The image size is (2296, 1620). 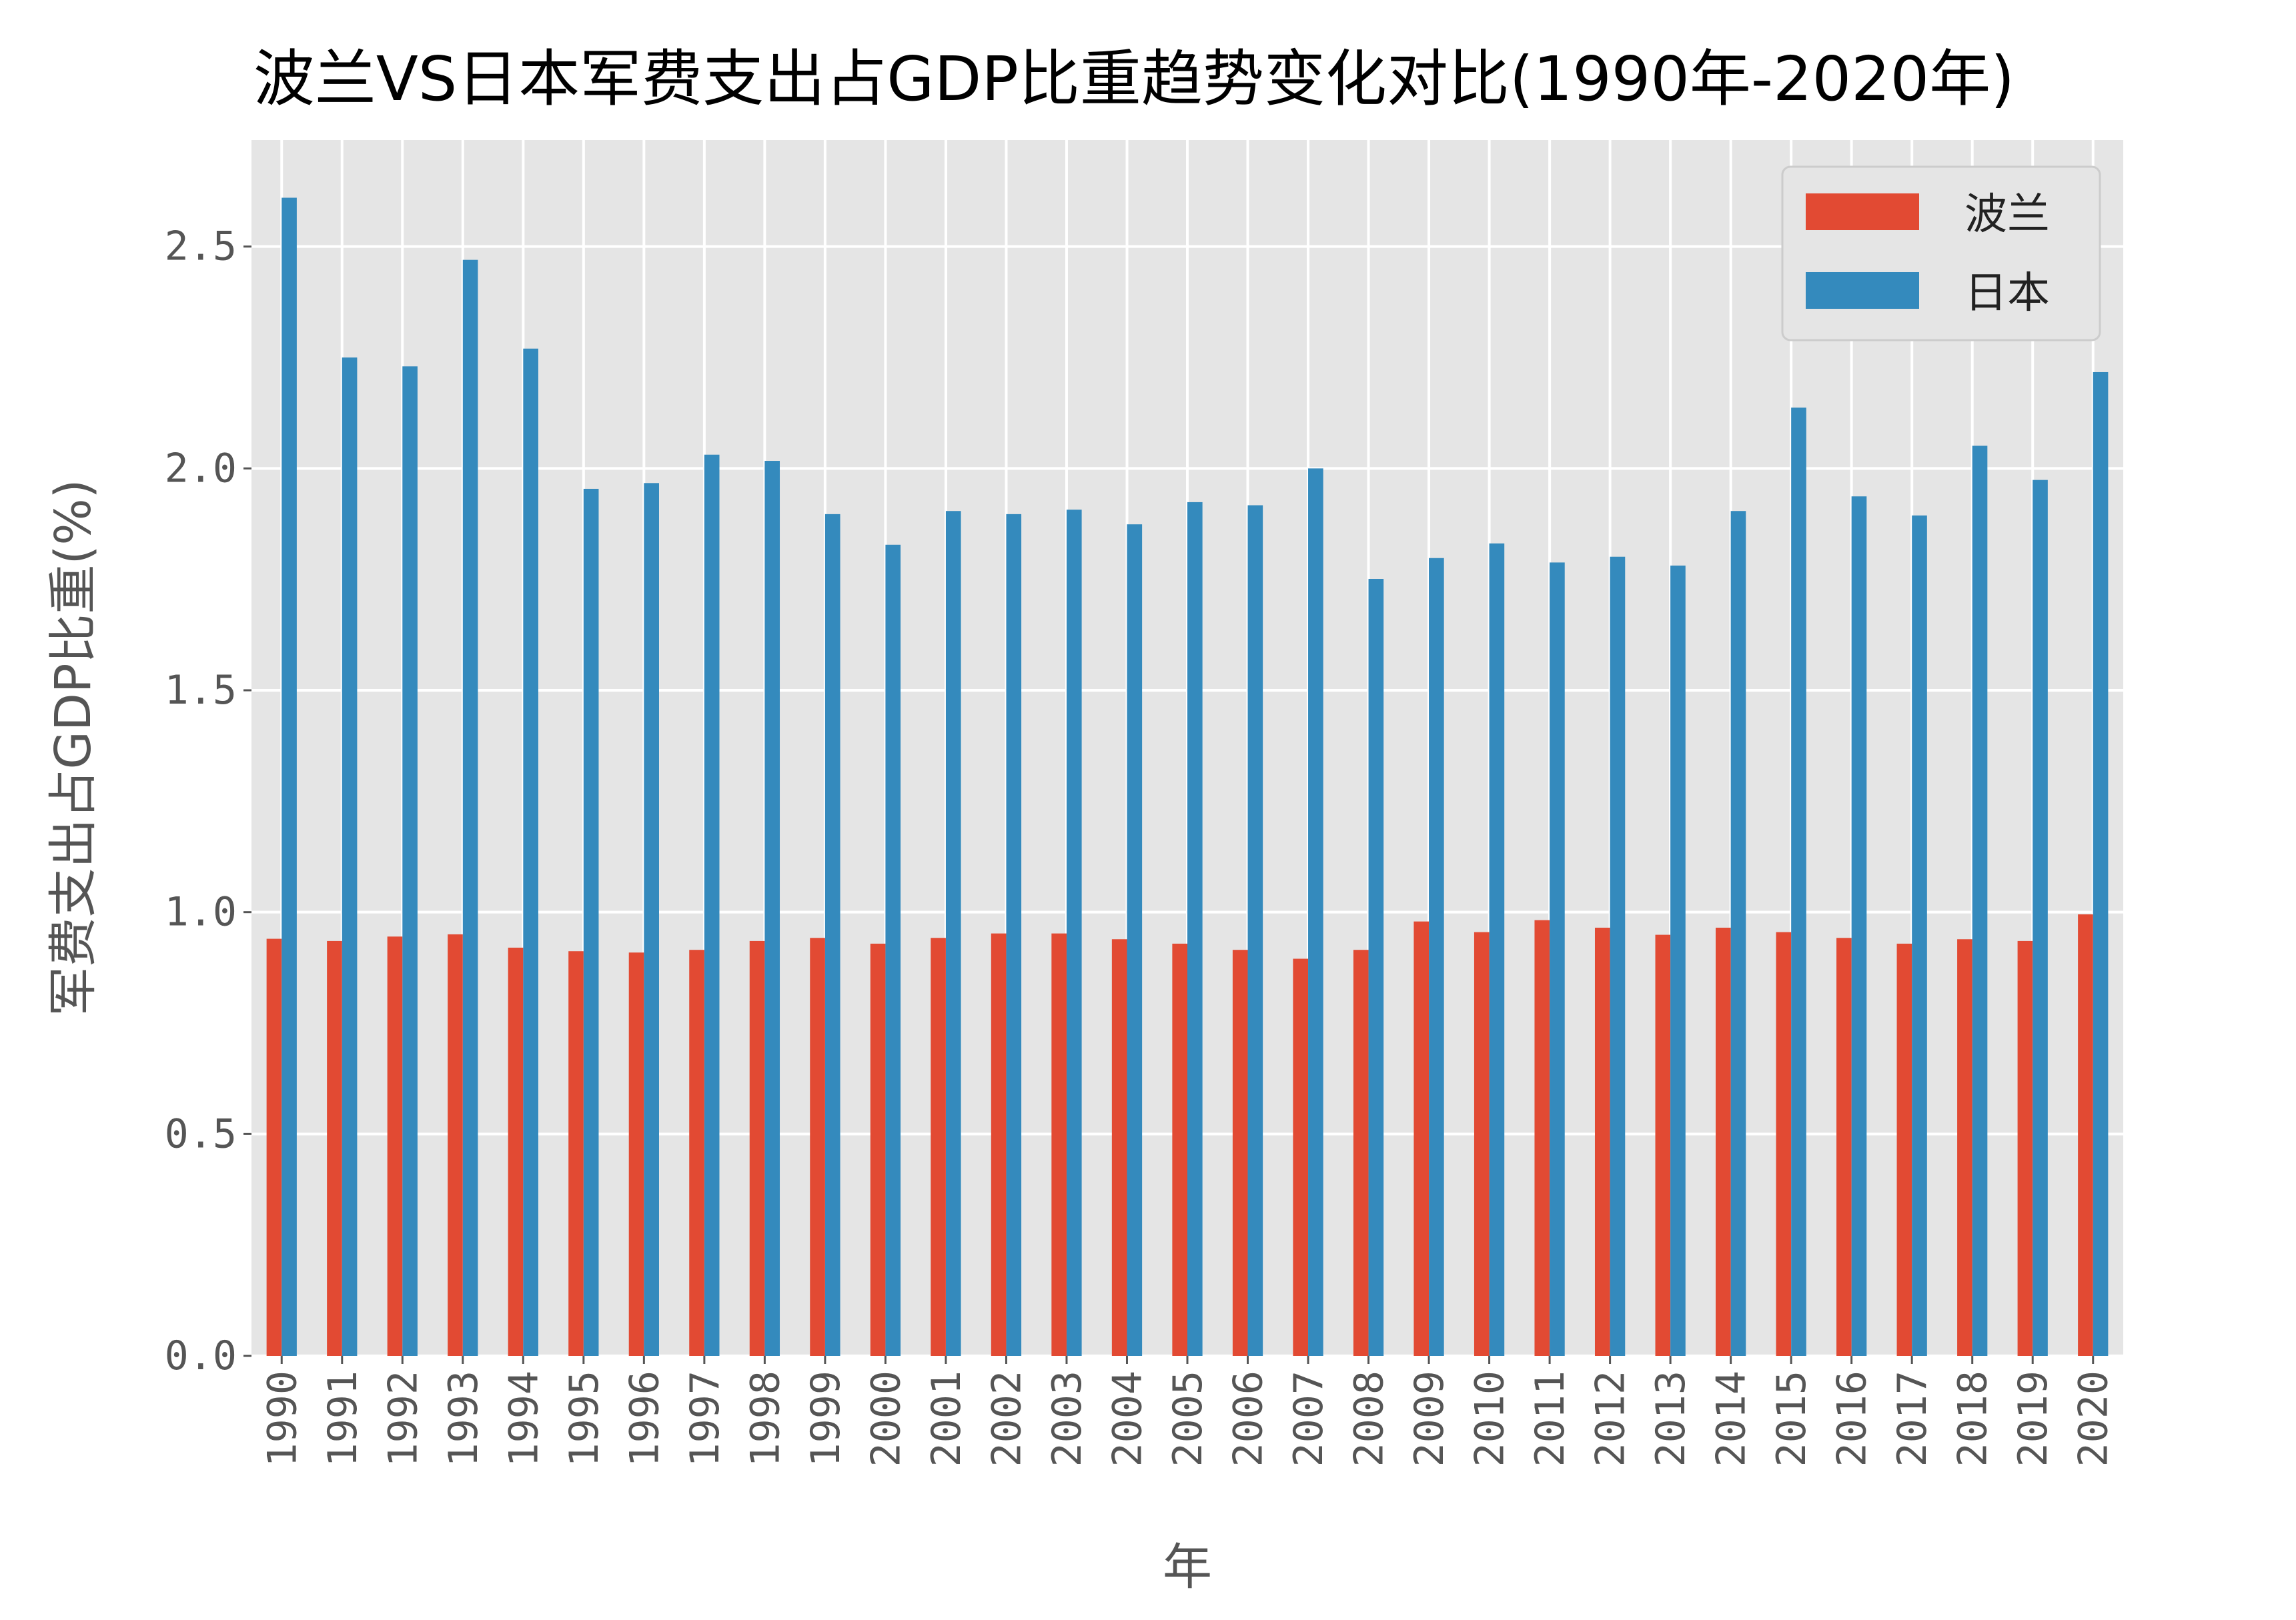 What do you see at coordinates (886, 1419) in the screenshot?
I see `x-tick-label: 2000` at bounding box center [886, 1419].